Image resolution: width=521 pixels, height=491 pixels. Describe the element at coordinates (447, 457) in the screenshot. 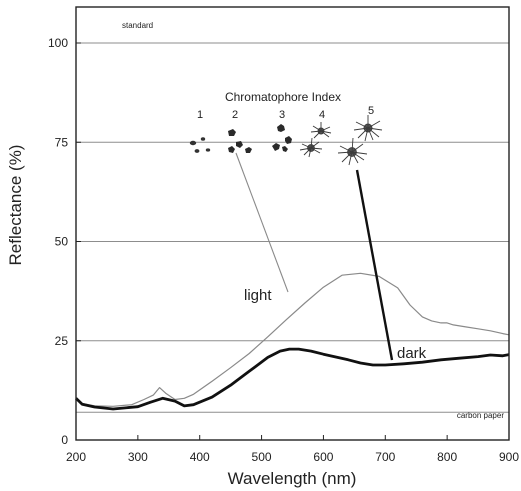

I see `x-tick-label-800: 800` at that location.